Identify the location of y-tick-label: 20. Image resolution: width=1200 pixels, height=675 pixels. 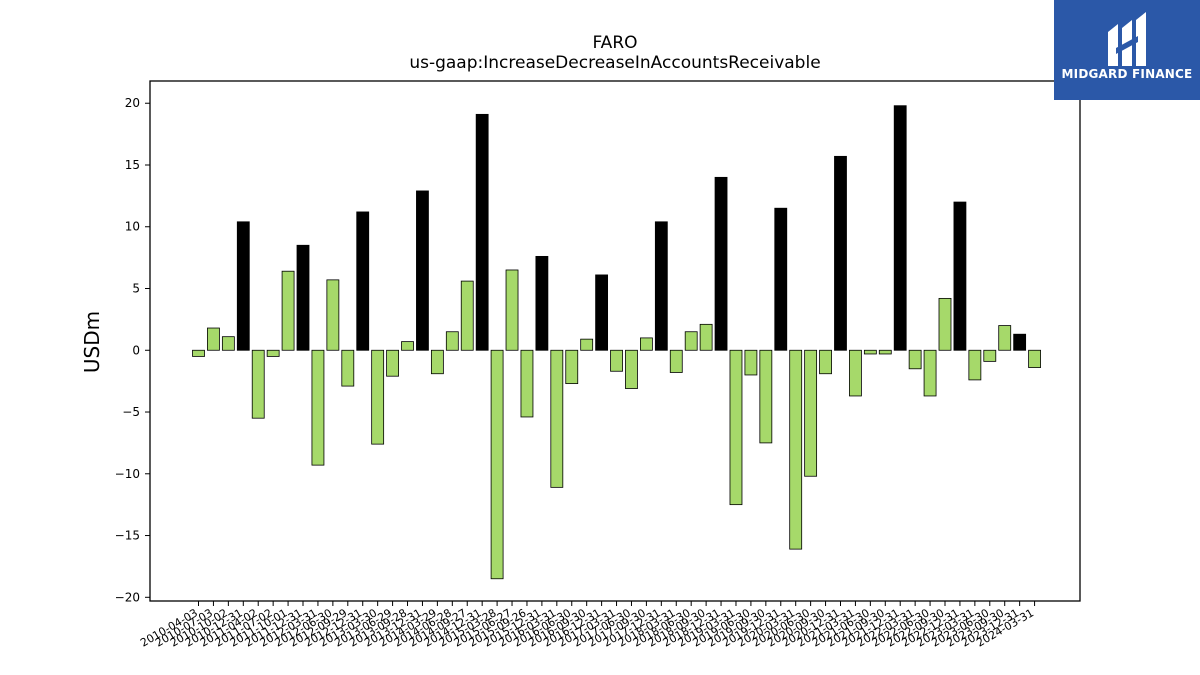
(132, 103).